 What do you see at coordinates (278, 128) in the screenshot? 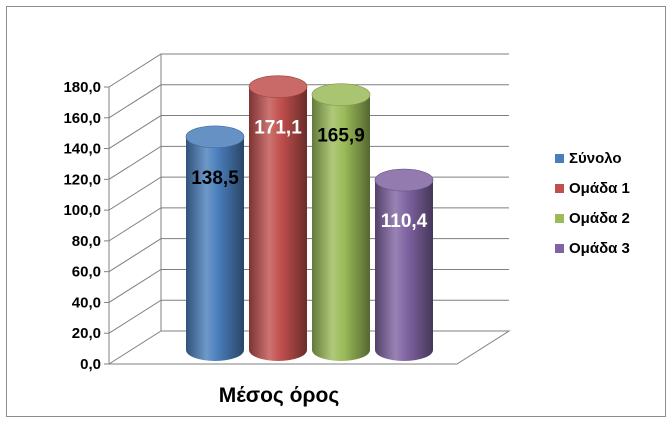
I see `data-label: 171,1` at bounding box center [278, 128].